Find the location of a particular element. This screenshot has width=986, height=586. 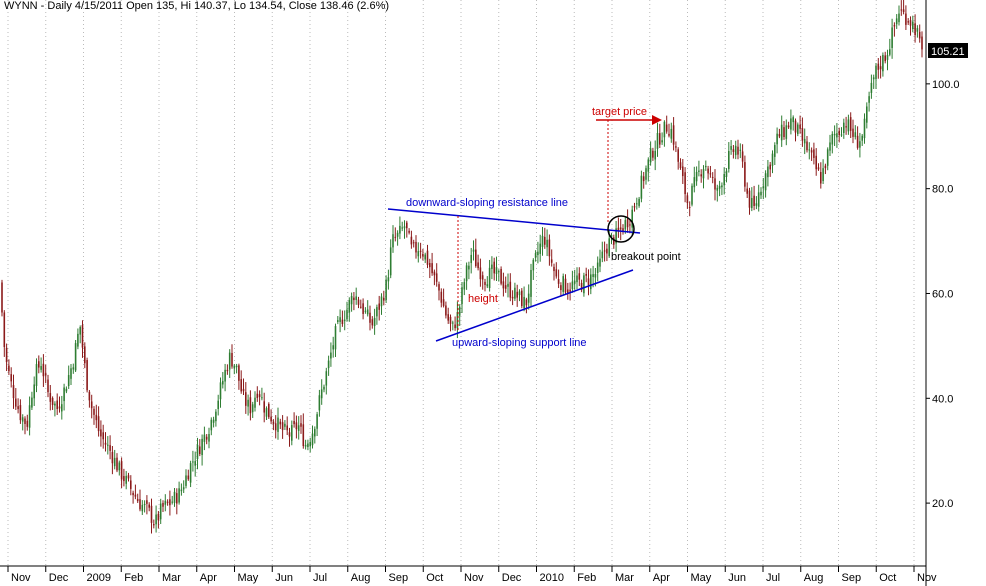

x-tick-label: Oct is located at coordinates (887, 578).